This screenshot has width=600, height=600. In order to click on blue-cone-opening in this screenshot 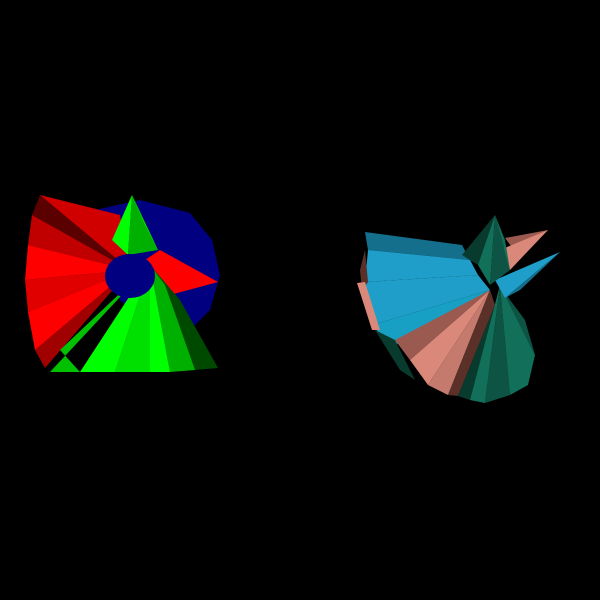, I will do `click(130, 276)`.